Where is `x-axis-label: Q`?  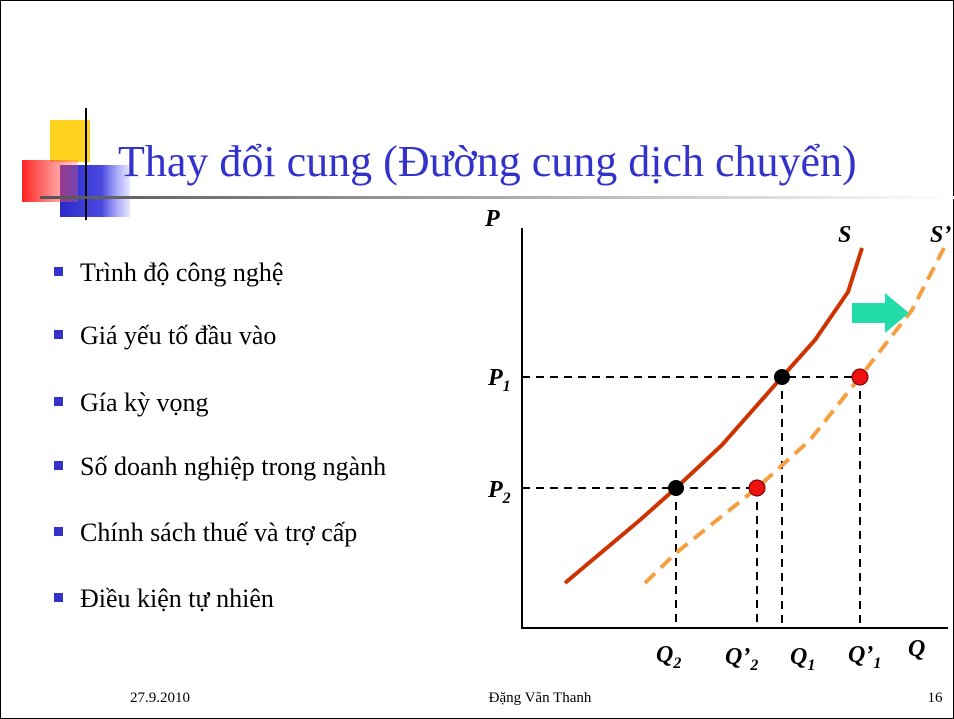
x-axis-label: Q is located at coordinates (916, 649).